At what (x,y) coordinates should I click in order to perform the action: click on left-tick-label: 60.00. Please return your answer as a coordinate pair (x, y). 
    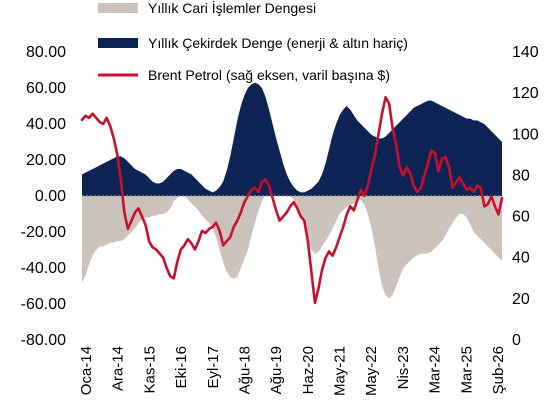
    Looking at the image, I should click on (46, 88).